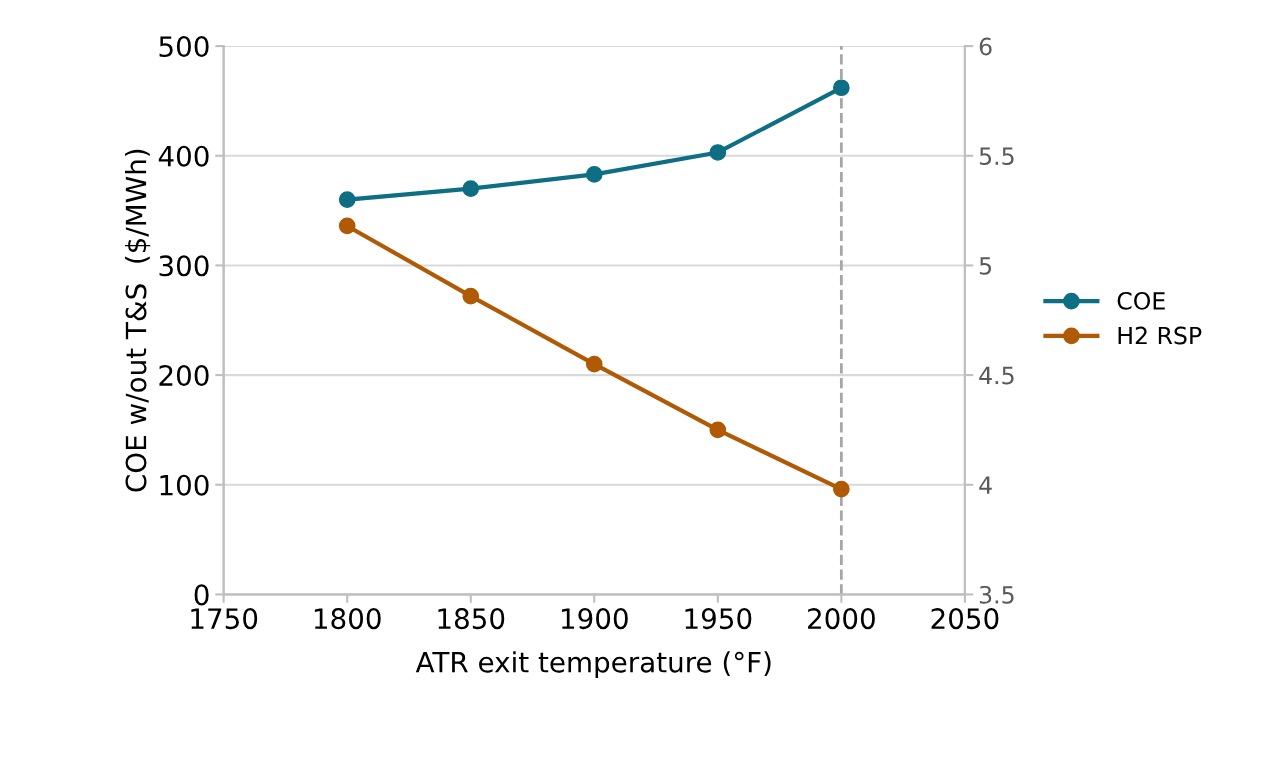  Describe the element at coordinates (996, 156) in the screenshot. I see `y2-tick-label: 5.5` at that location.